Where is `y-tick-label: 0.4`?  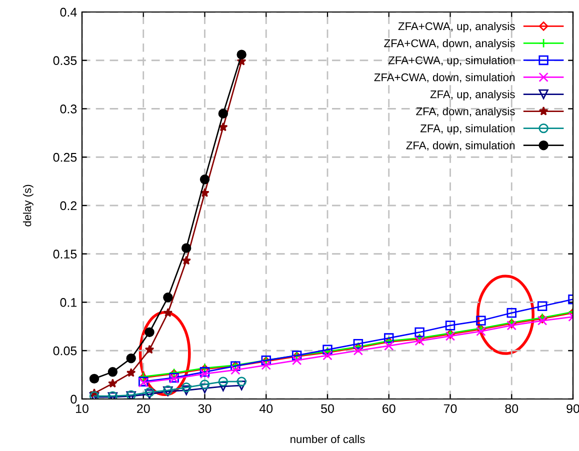
y-tick-label: 0.4 is located at coordinates (68, 12).